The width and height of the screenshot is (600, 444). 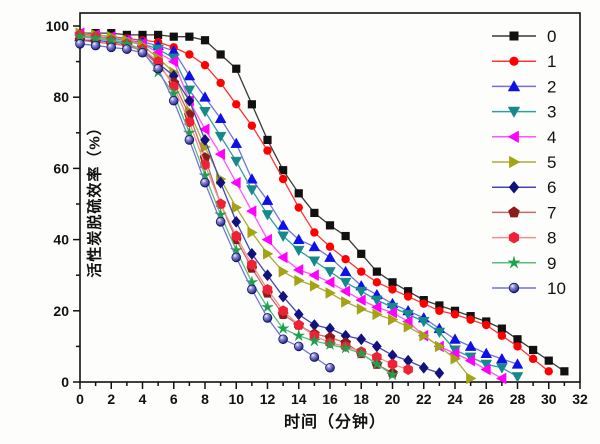 What do you see at coordinates (551, 212) in the screenshot?
I see `legend-label-7: 7` at bounding box center [551, 212].